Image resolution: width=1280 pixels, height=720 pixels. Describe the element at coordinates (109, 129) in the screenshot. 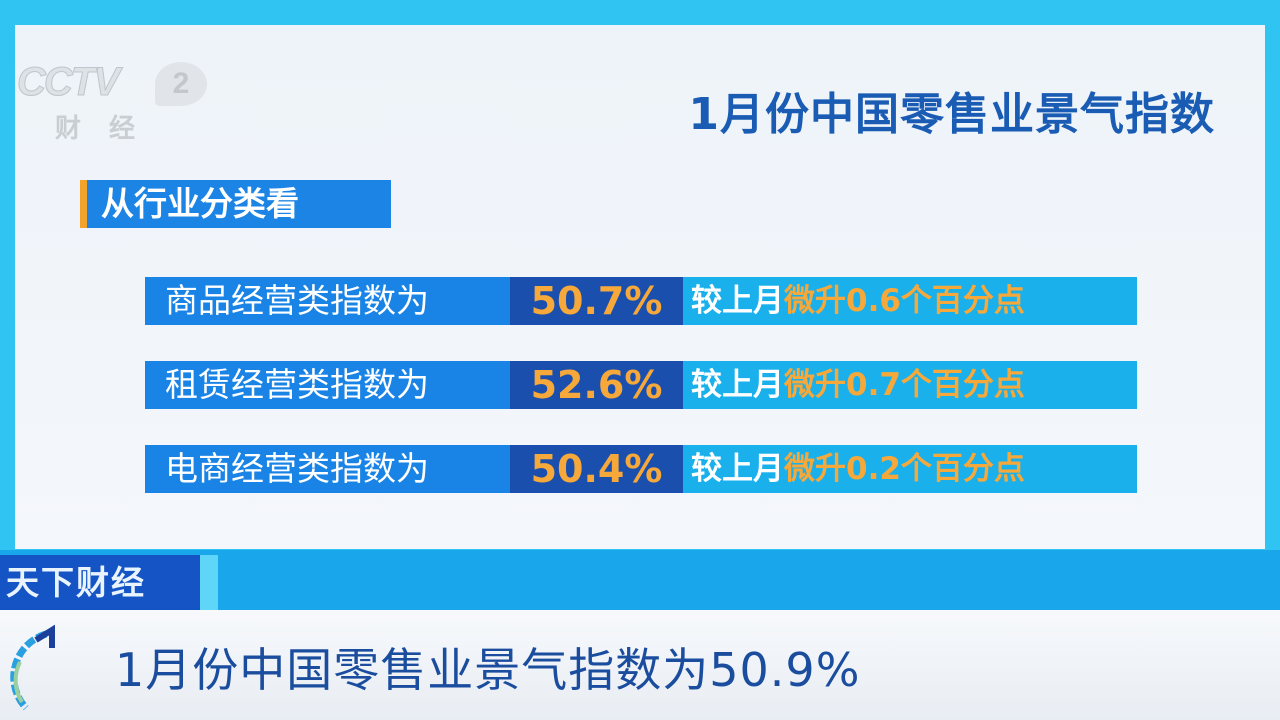

I see `logo-subtitle: 财经` at that location.